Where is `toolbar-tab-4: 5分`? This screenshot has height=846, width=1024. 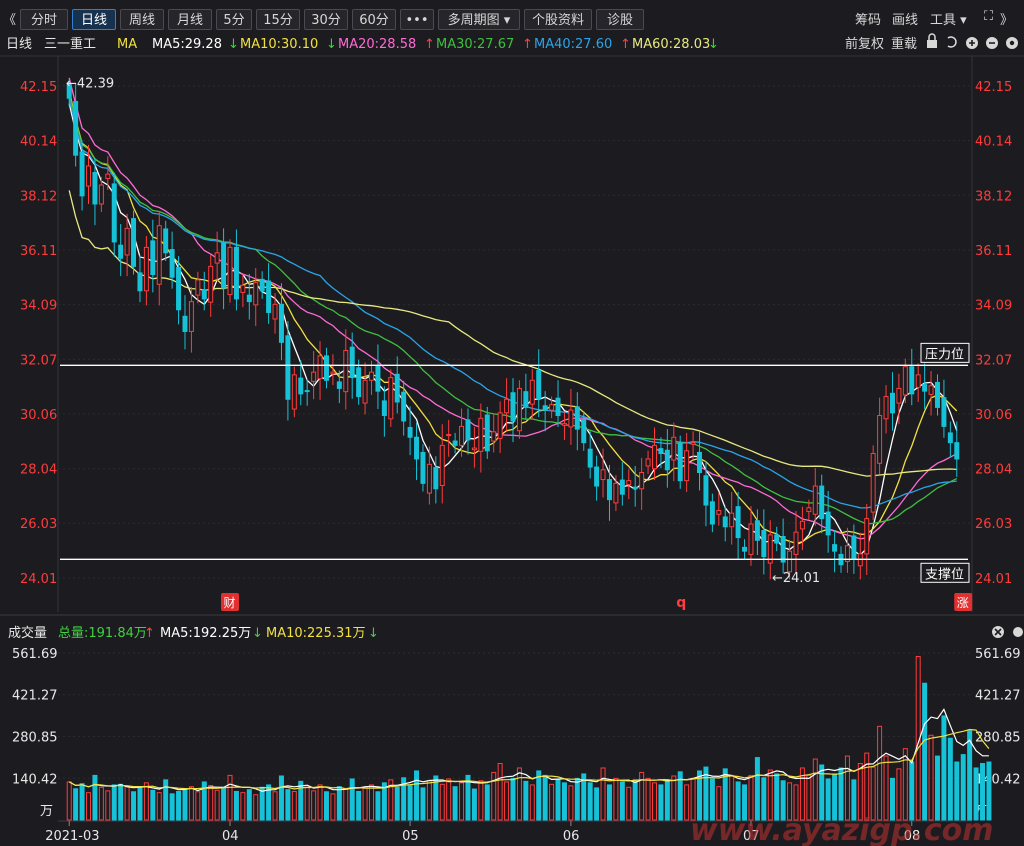 toolbar-tab-4: 5分 is located at coordinates (234, 19).